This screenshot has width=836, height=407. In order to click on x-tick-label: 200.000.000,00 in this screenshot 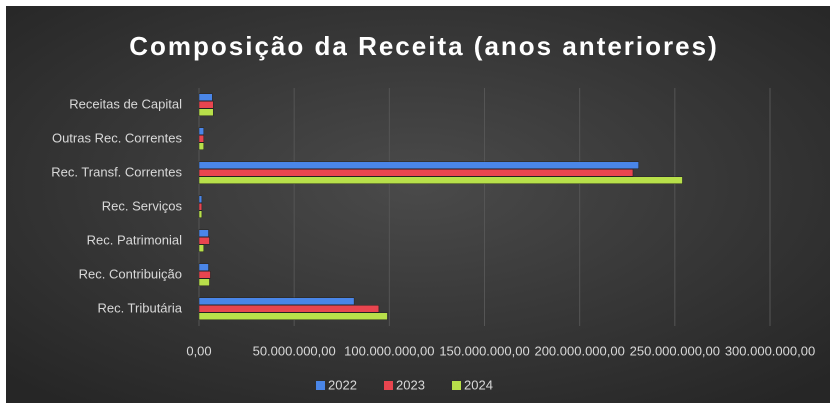, I will do `click(579, 350)`.